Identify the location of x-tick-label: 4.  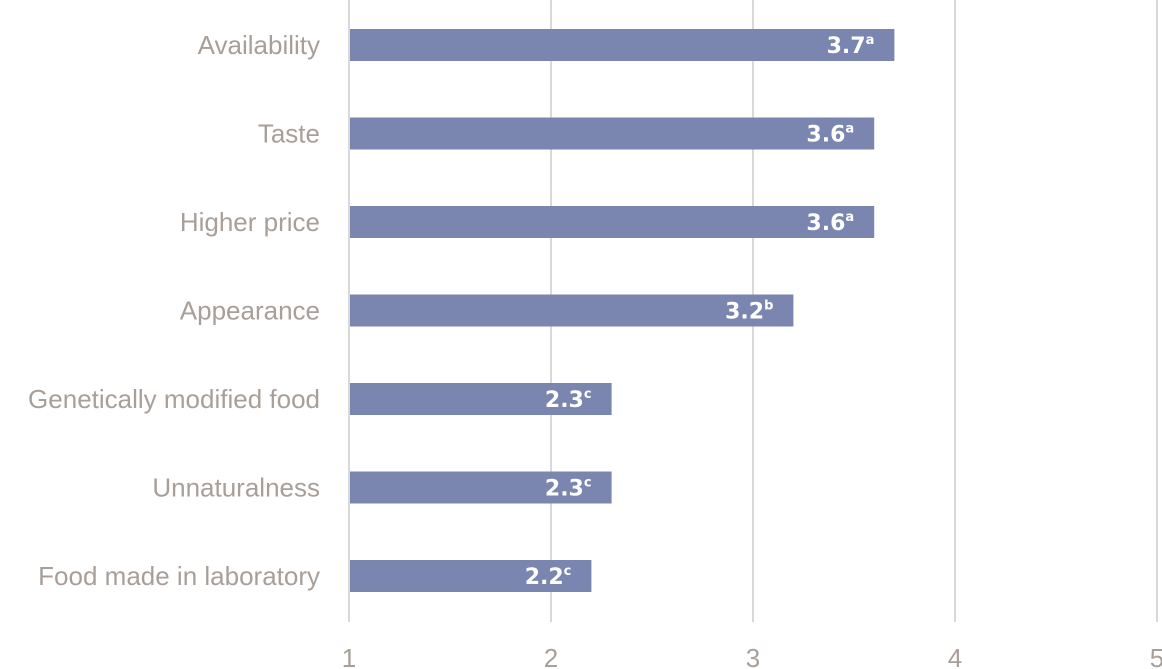
(955, 656).